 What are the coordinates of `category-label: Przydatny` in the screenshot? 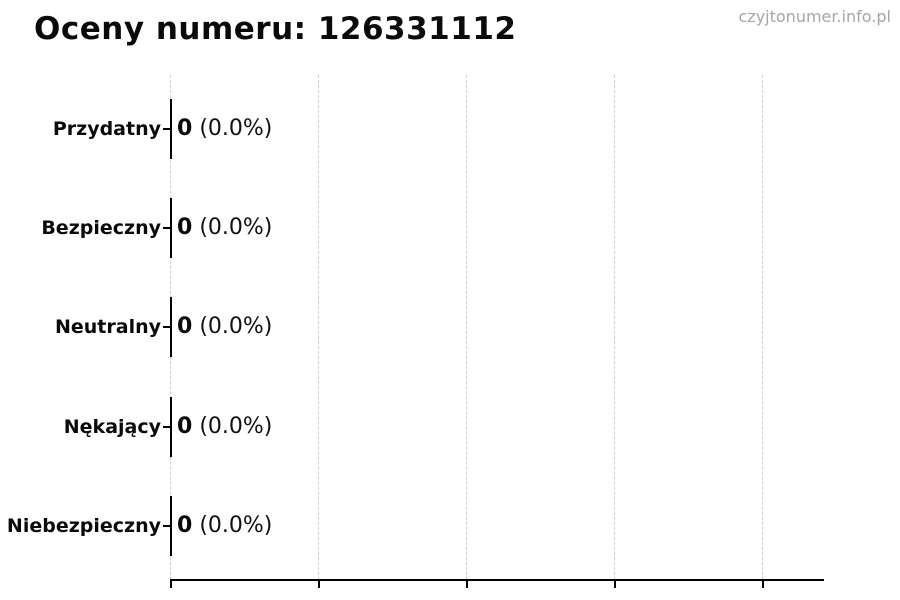 It's located at (106, 129).